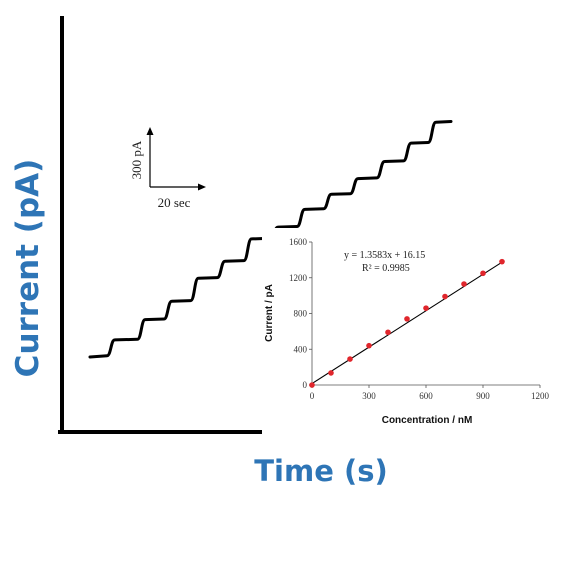 The height and width of the screenshot is (588, 588). What do you see at coordinates (426, 396) in the screenshot?
I see `inset-x-tick-label: 600` at bounding box center [426, 396].